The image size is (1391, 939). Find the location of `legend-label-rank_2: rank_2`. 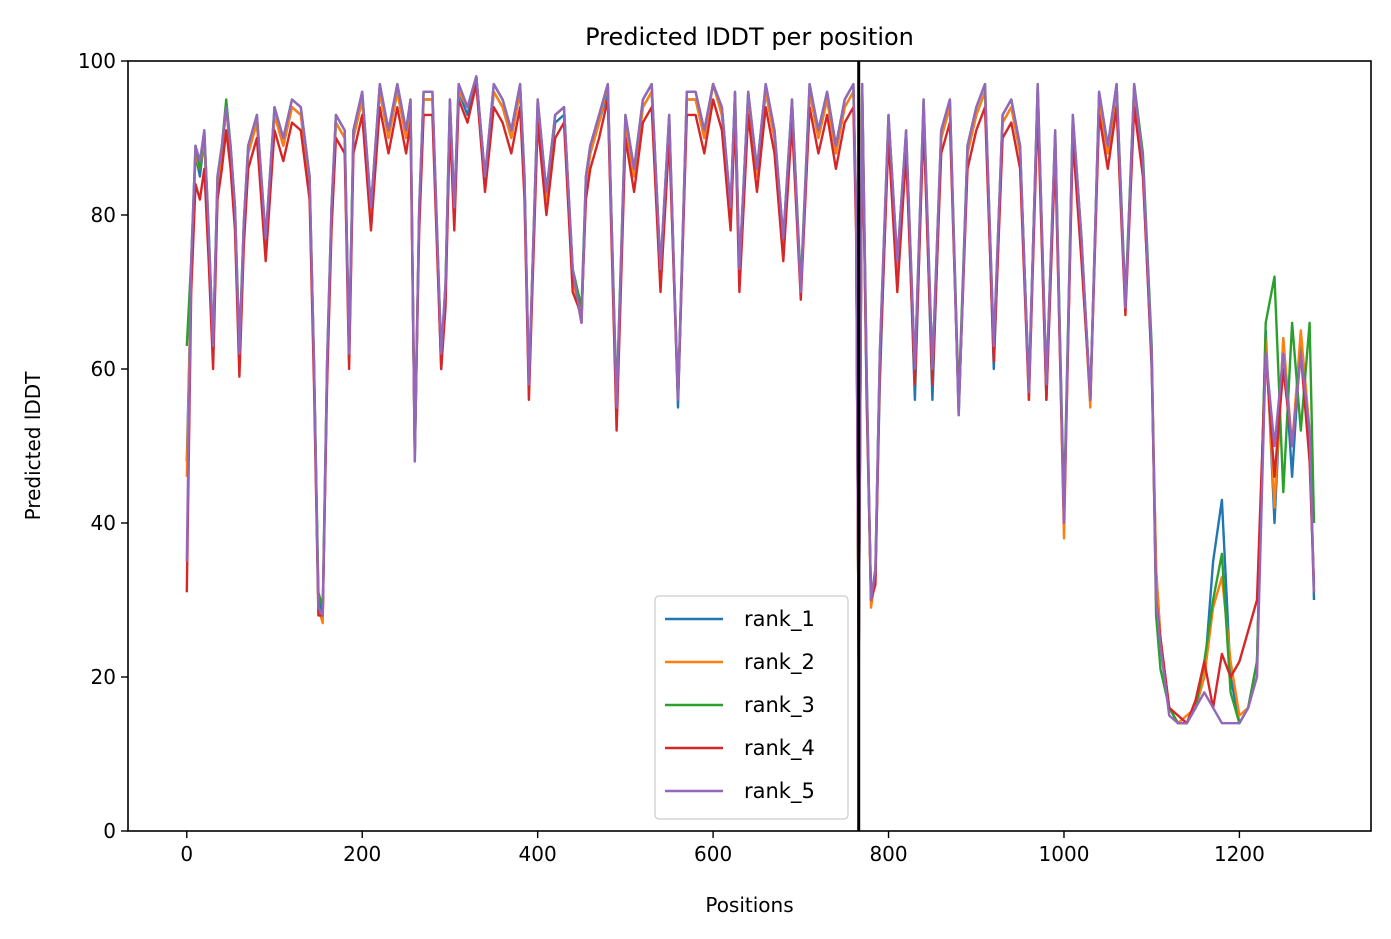

legend-label-rank_2: rank_2 is located at coordinates (779, 662).